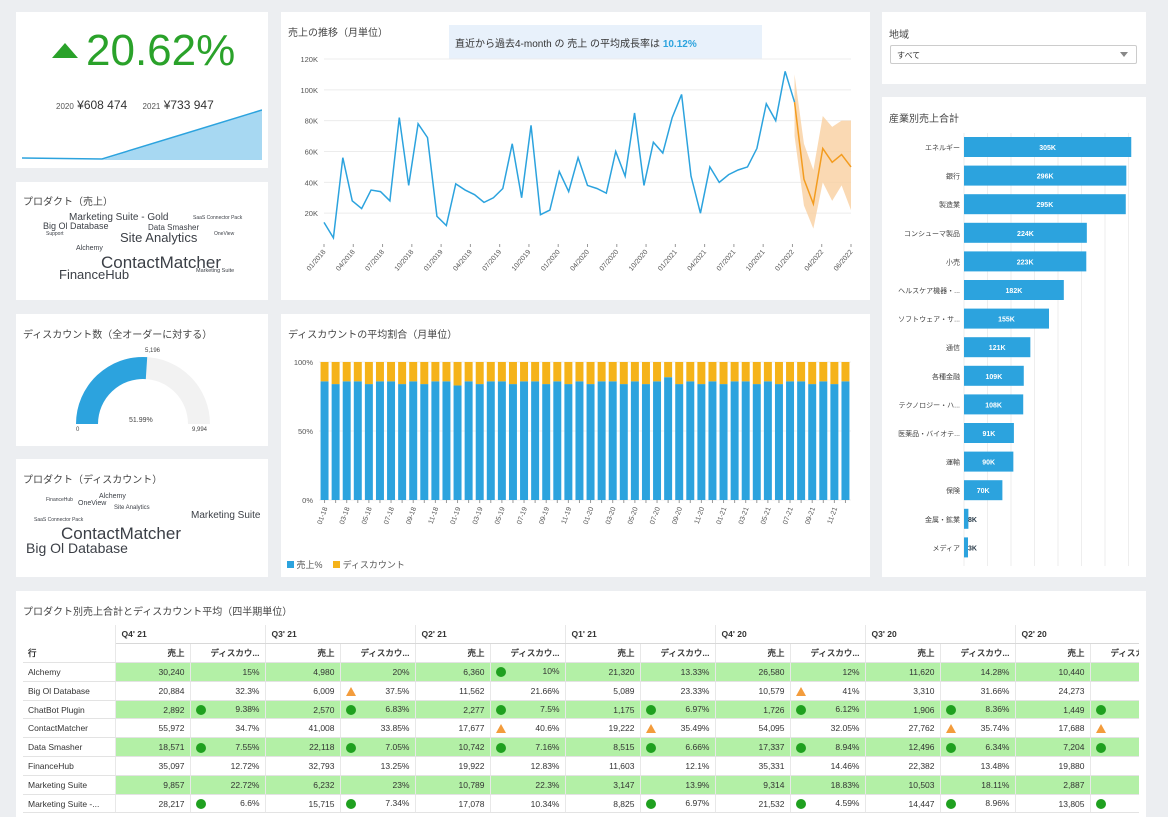  What do you see at coordinates (226, 515) in the screenshot?
I see `wc-word: Marketing Suite` at bounding box center [226, 515].